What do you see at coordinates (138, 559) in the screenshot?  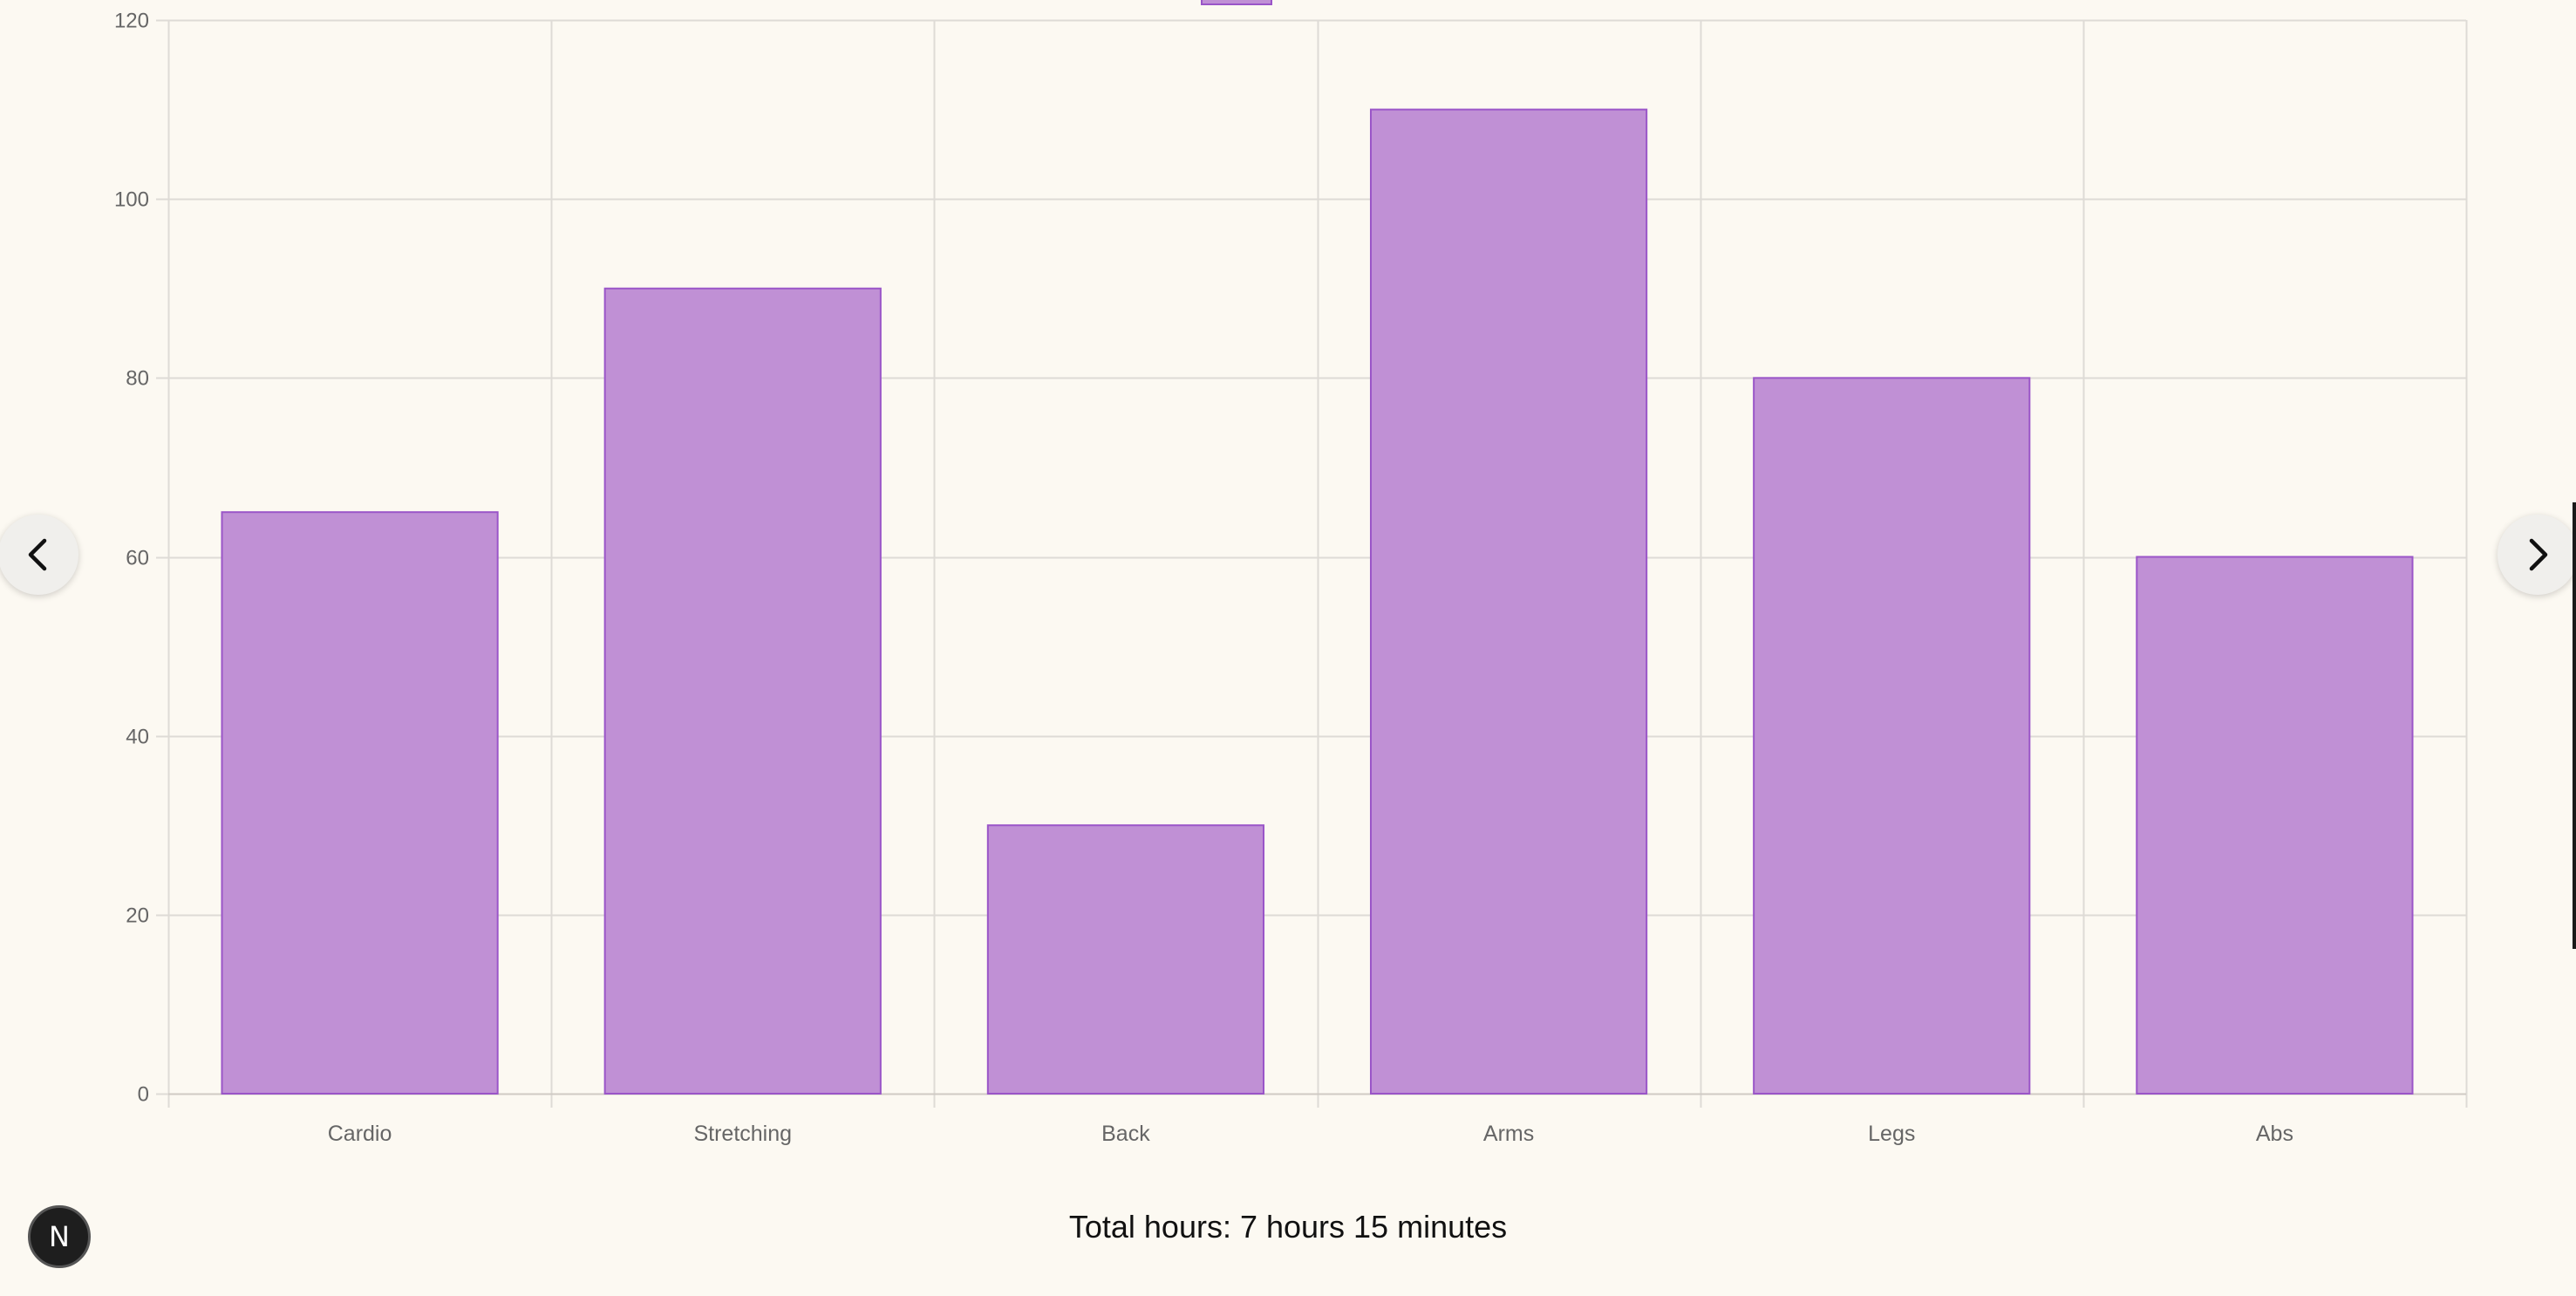 I see `y-tick-label: 60` at bounding box center [138, 559].